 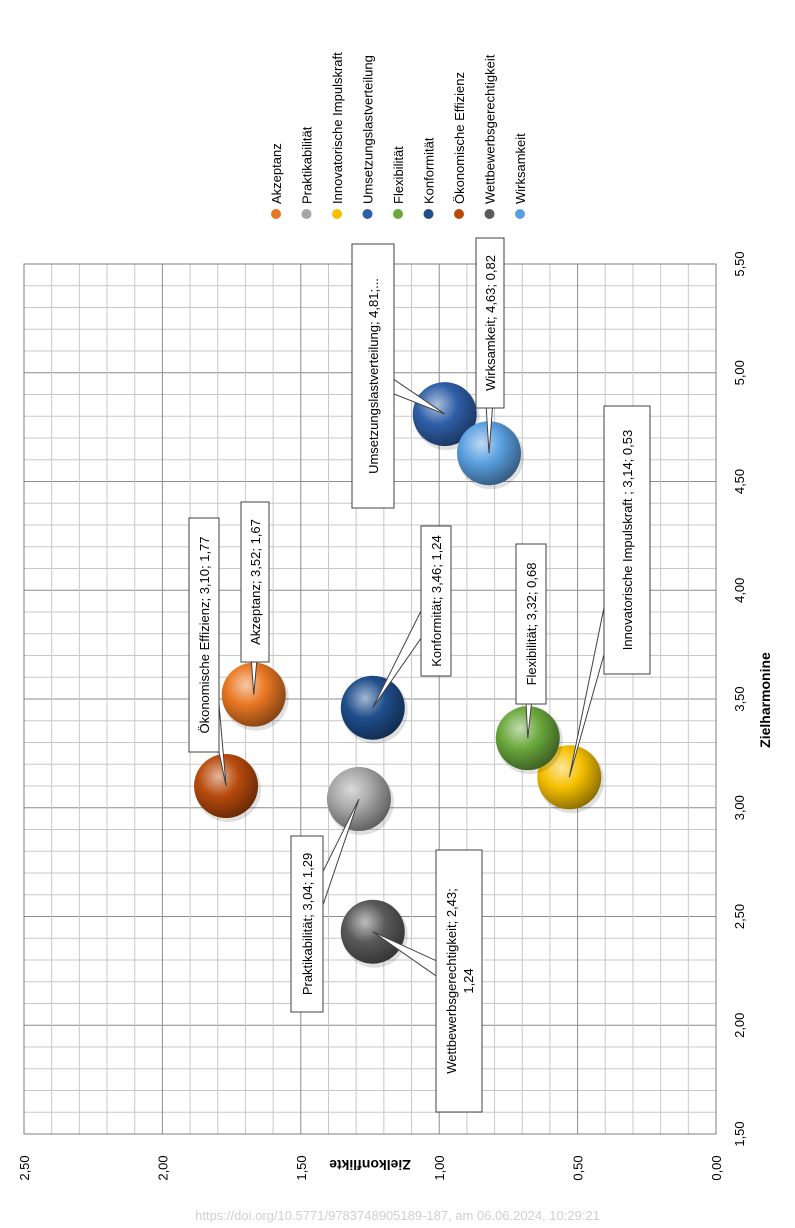 What do you see at coordinates (162, 1167) in the screenshot?
I see `y-tick-label: 2,00` at bounding box center [162, 1167].